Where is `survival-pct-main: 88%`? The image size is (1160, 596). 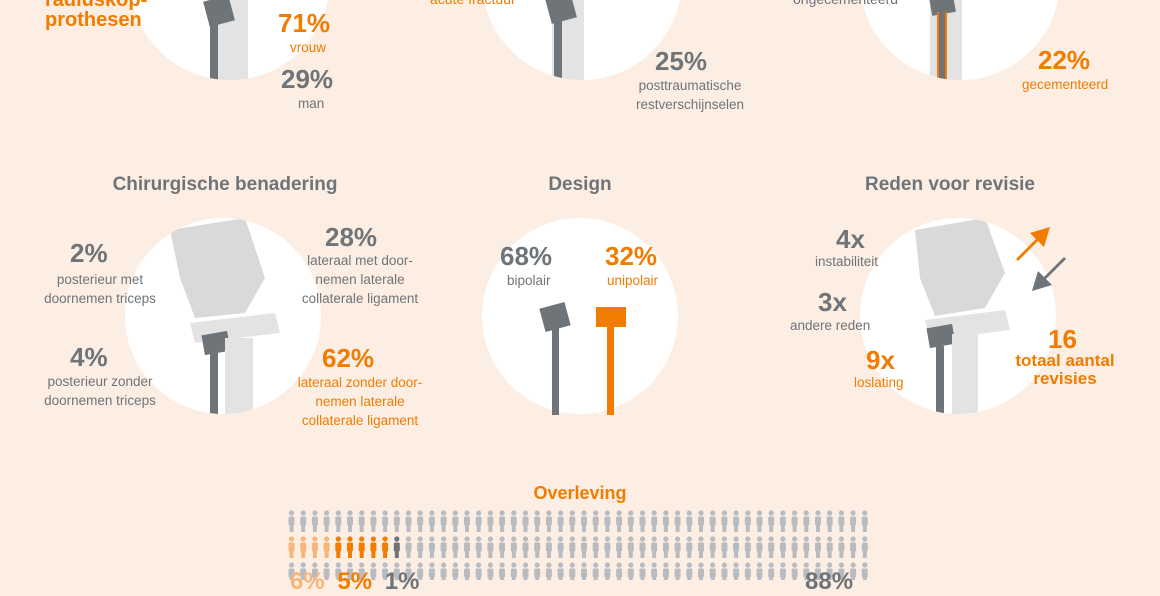
survival-pct-main: 88% is located at coordinates (829, 581).